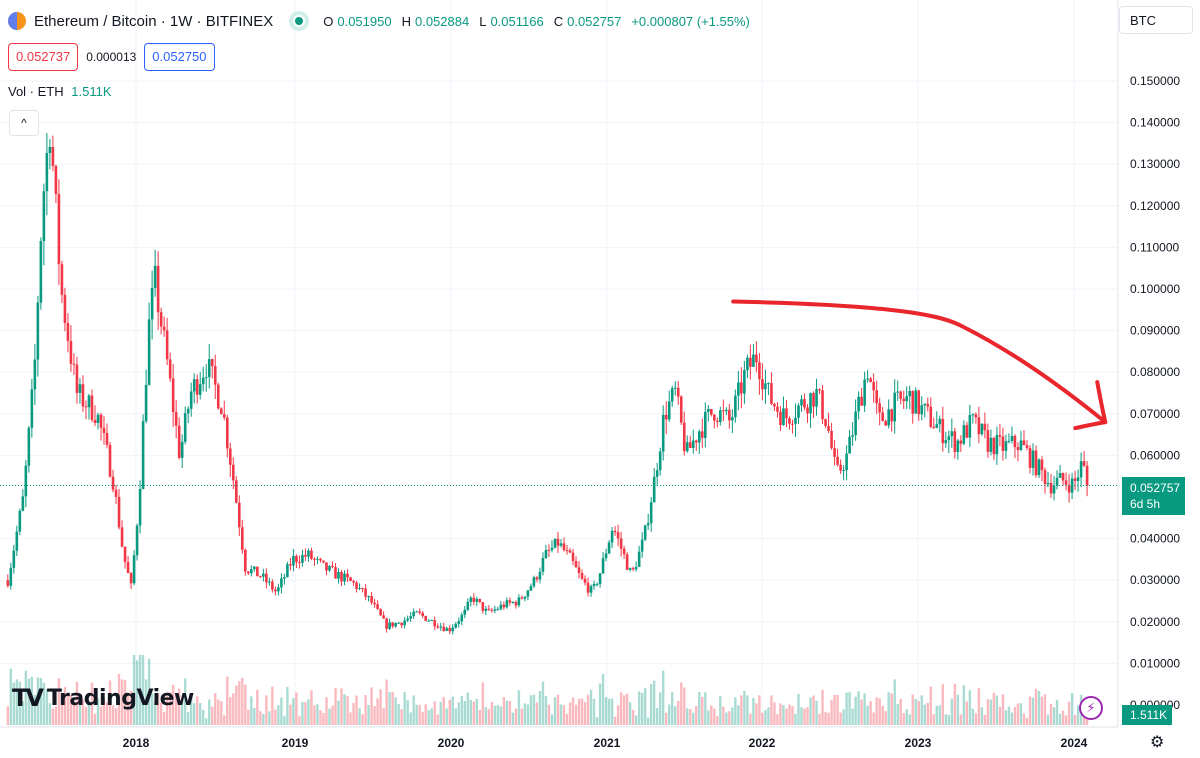 Image resolution: width=1200 pixels, height=758 pixels. I want to click on tradingview-logo: TV TradingView, so click(103, 698).